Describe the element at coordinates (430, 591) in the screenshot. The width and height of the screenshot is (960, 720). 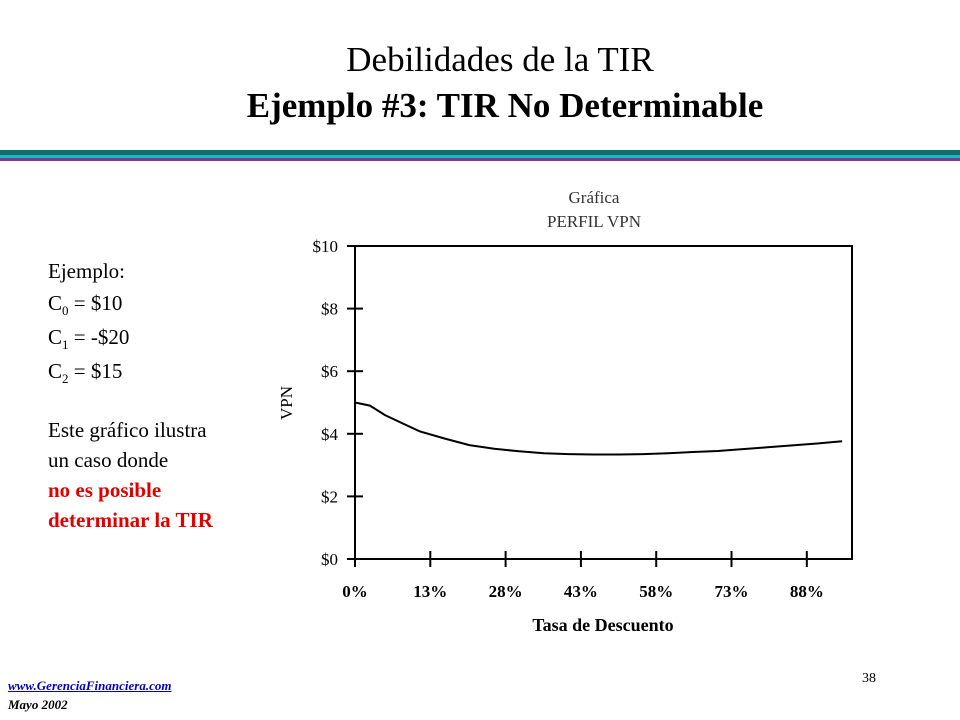
I see `x-tick-label: 13%` at that location.